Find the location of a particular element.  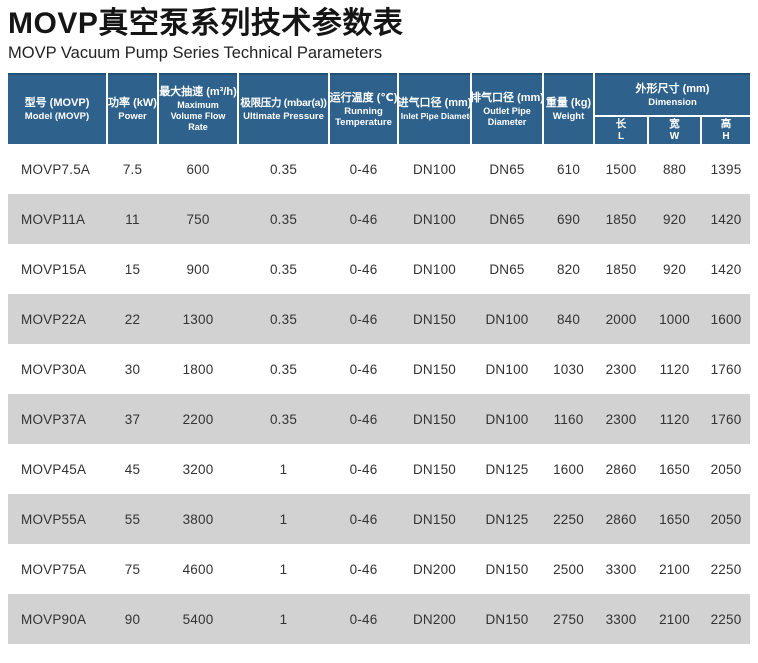

column-header-dimension-zh: 外形尺寸 (mm) is located at coordinates (672, 88).